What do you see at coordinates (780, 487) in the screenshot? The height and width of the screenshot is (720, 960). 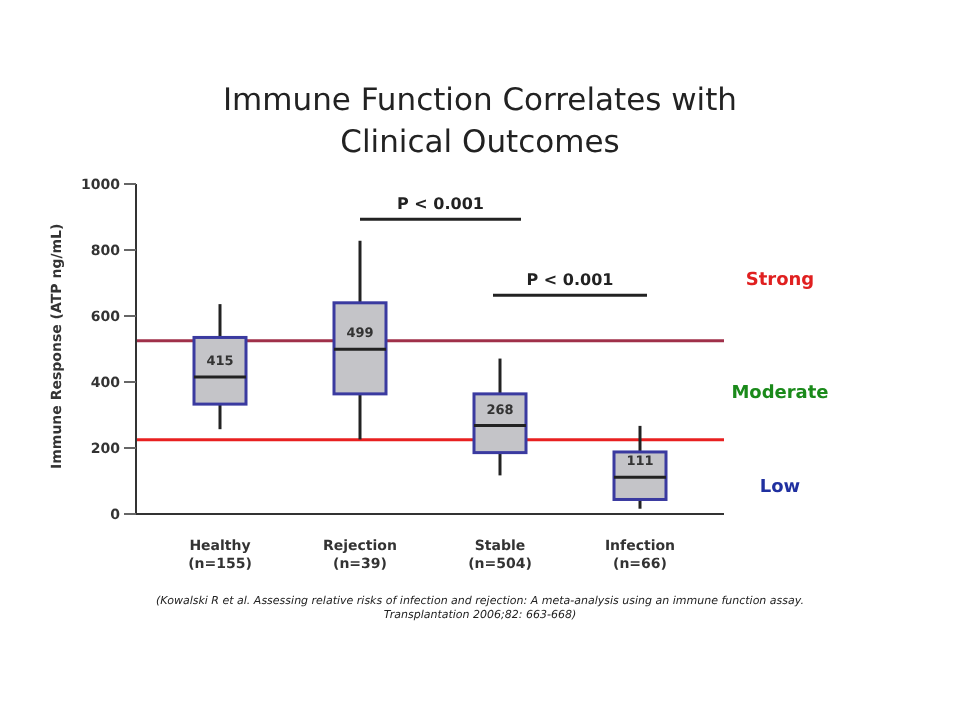 I see `text: Low` at bounding box center [780, 487].